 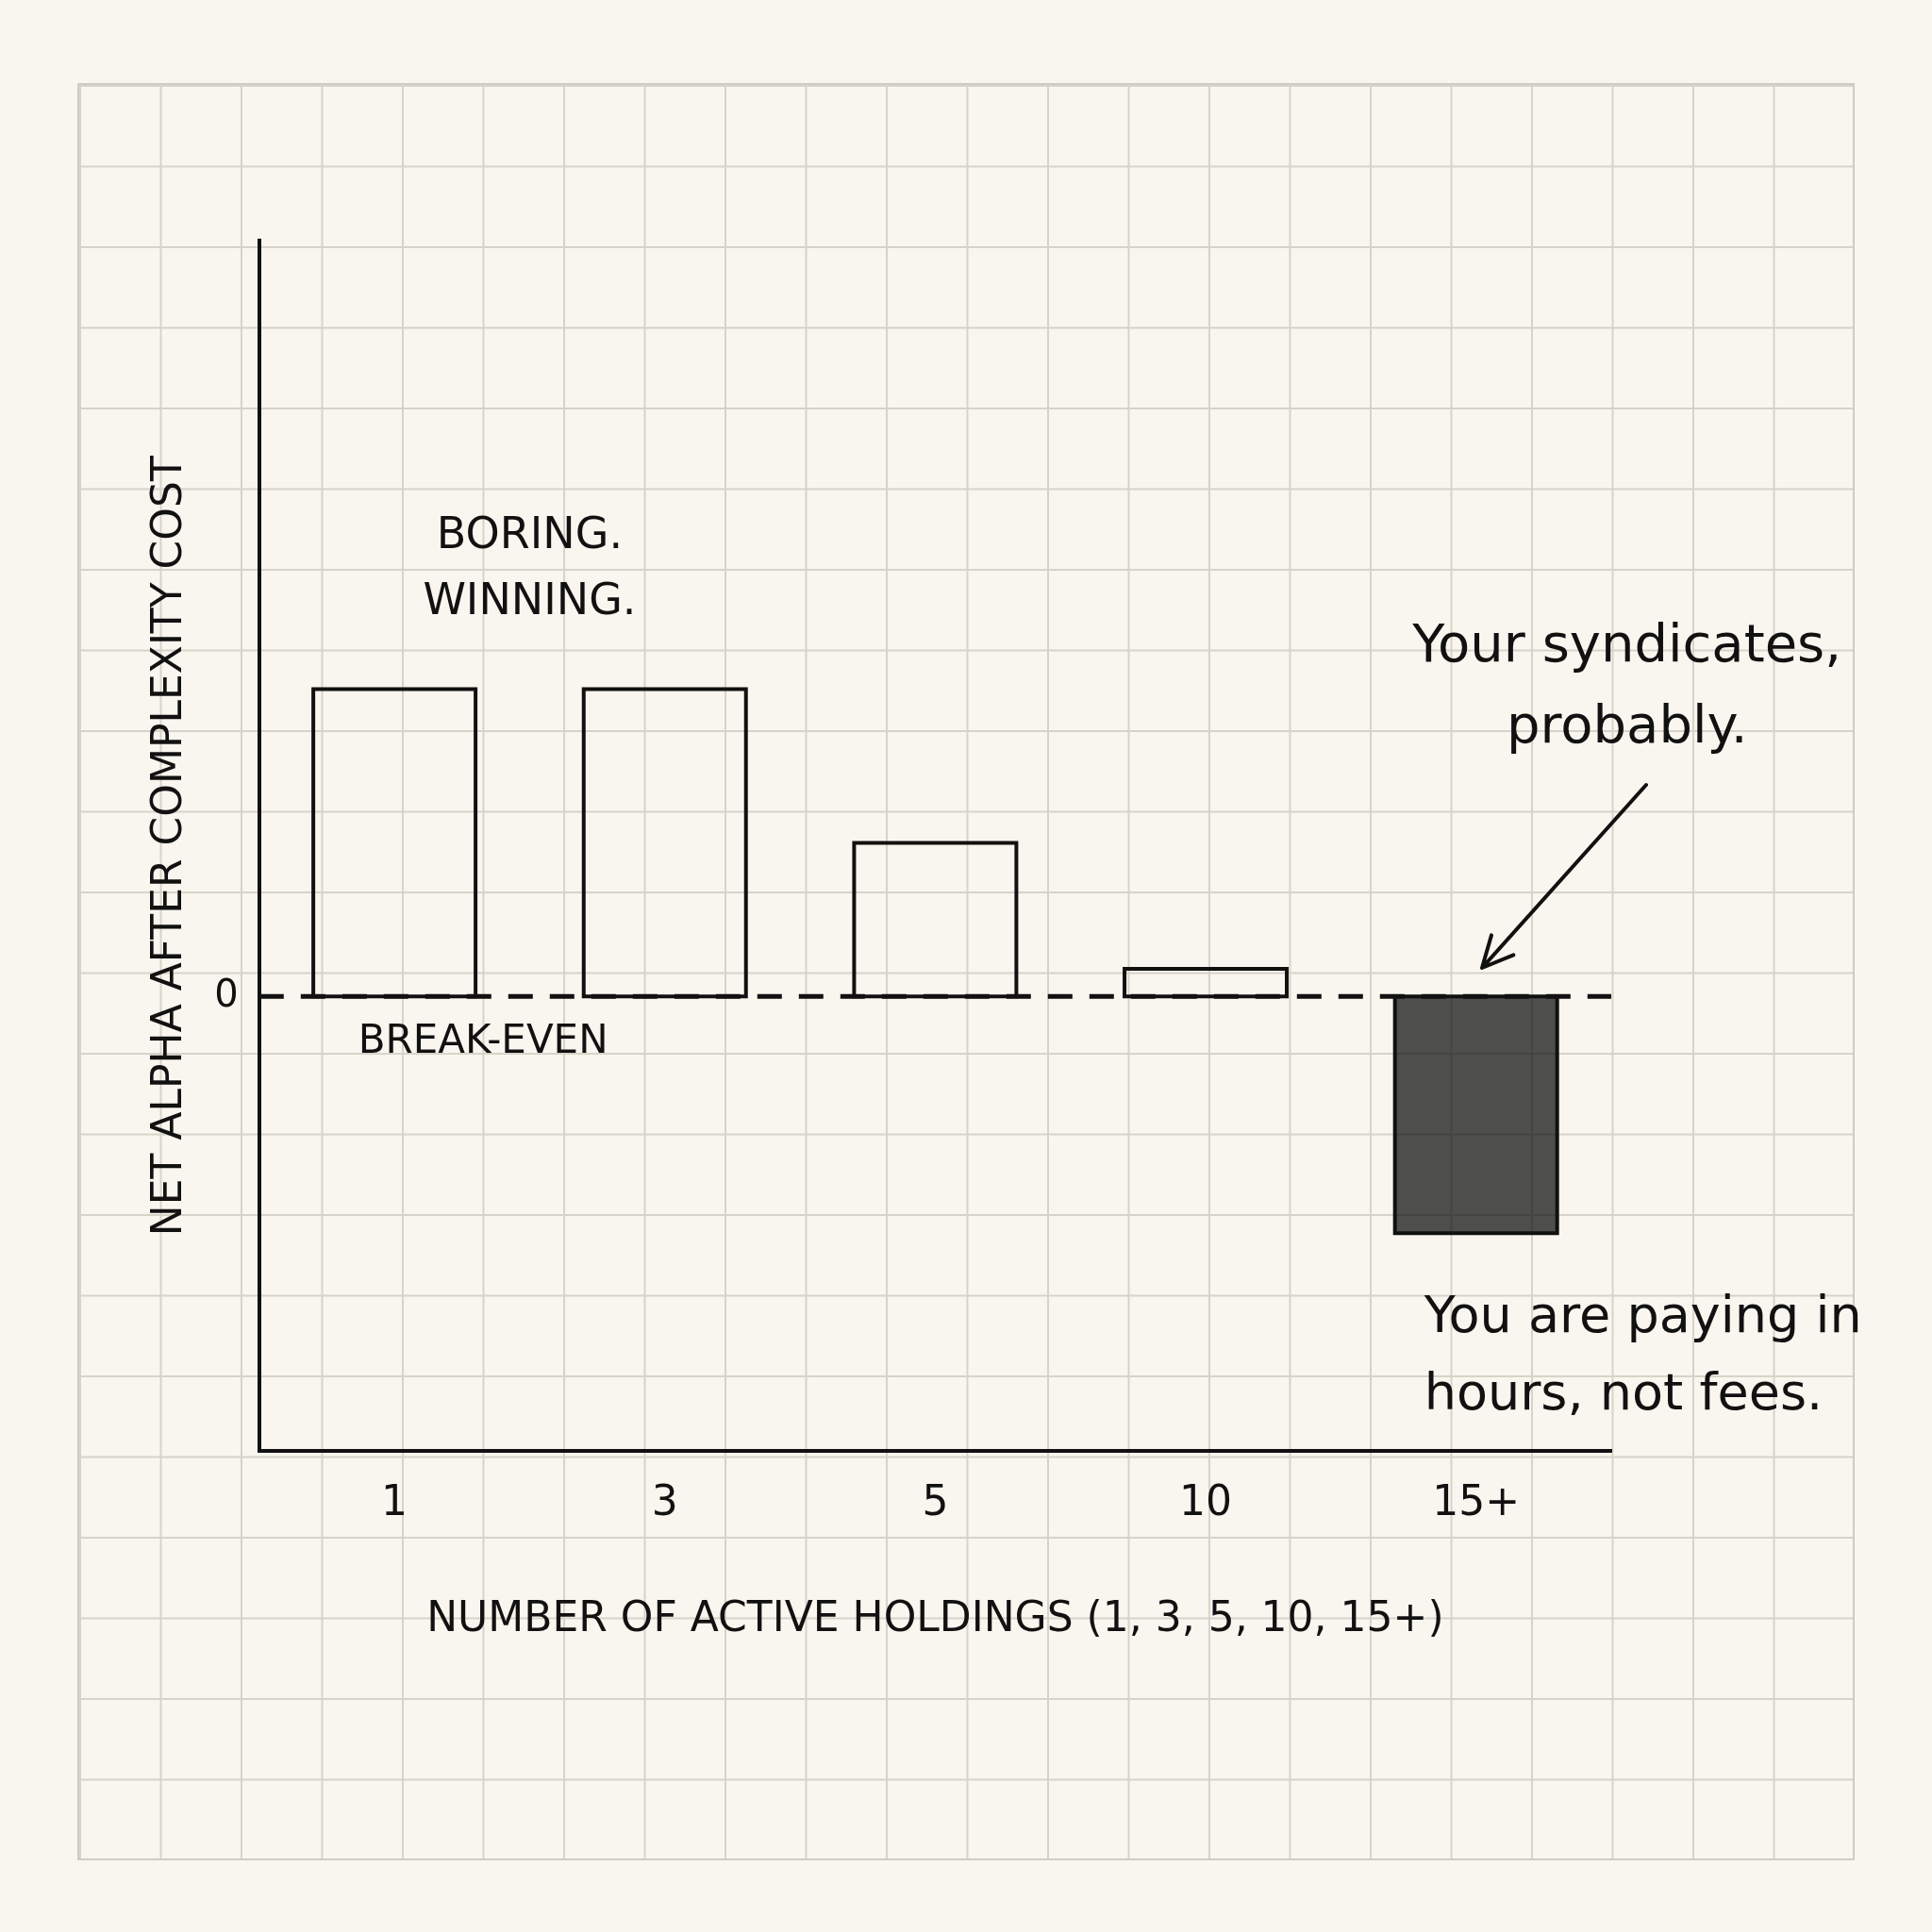 I want to click on x-tick-label: 15+, so click(x=1476, y=1500).